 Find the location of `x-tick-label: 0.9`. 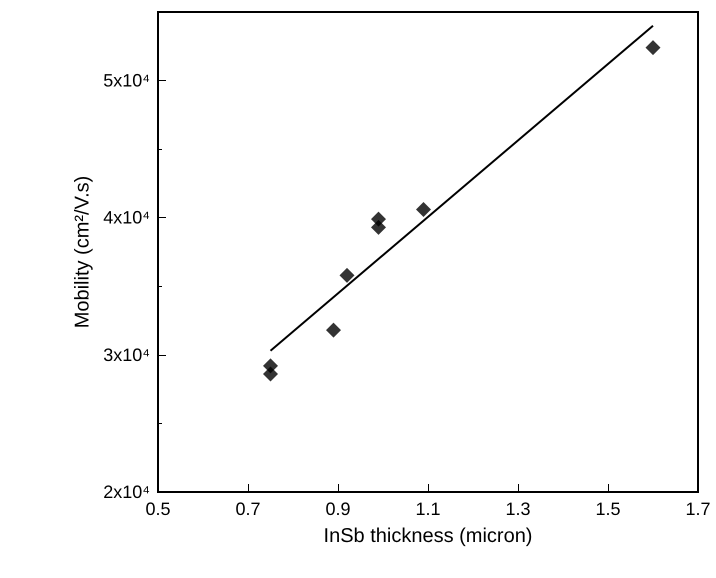

x-tick-label: 0.9 is located at coordinates (338, 509).